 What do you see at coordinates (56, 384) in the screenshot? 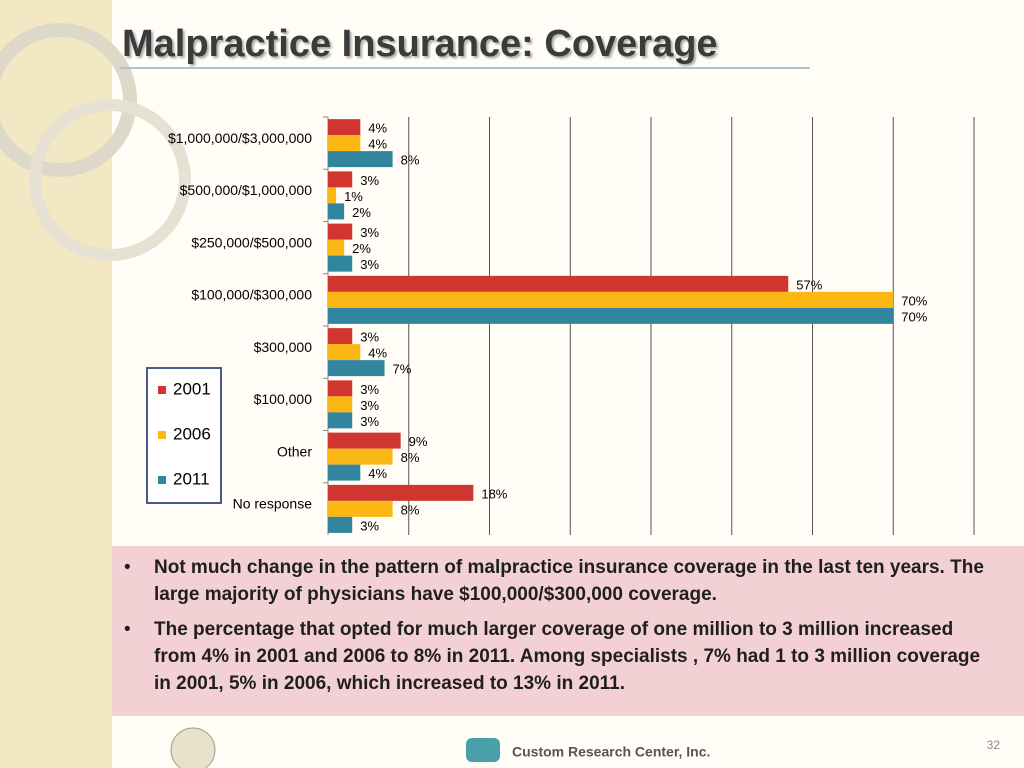
I see `side-strip` at bounding box center [56, 384].